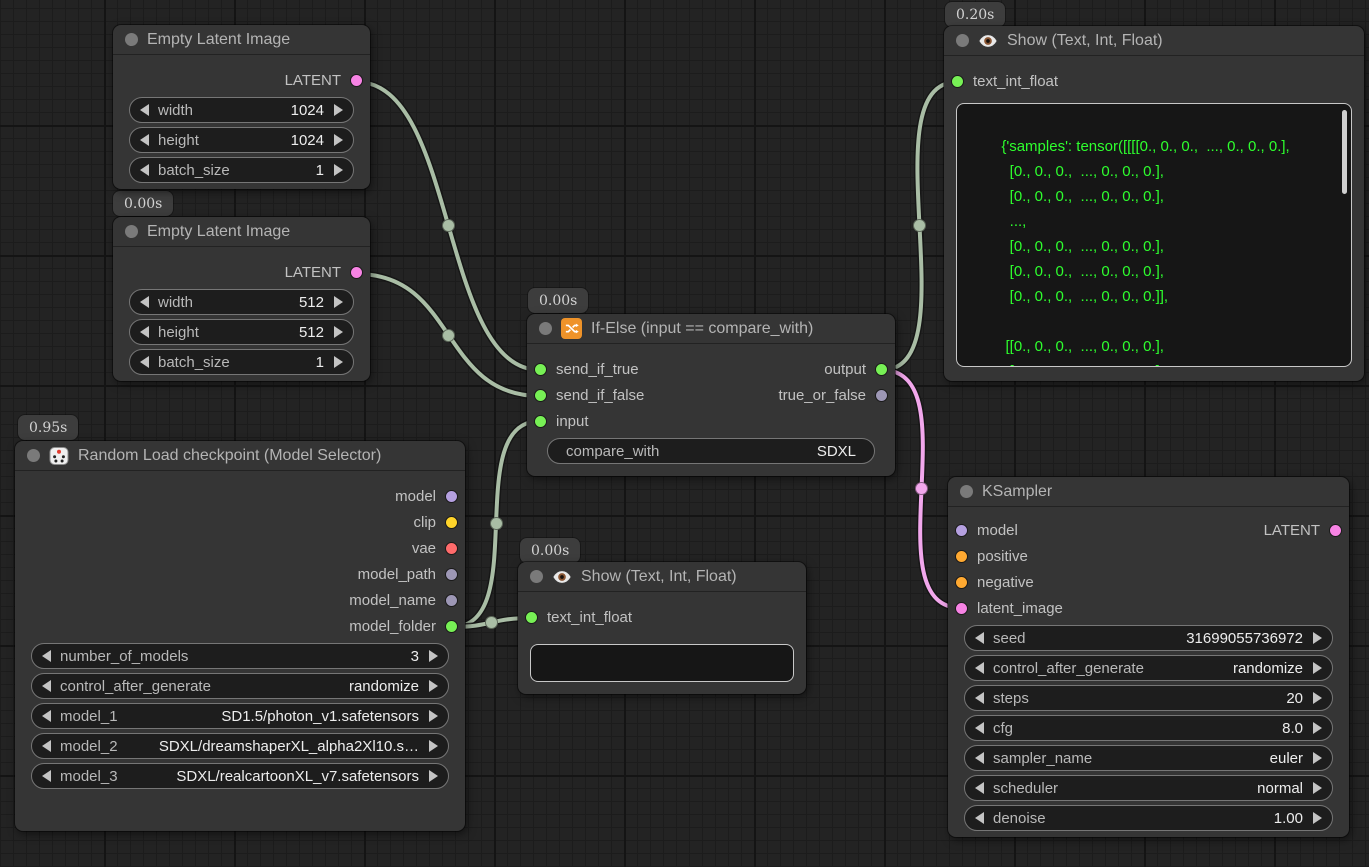 This screenshot has height=867, width=1369. Describe the element at coordinates (1344, 152) in the screenshot. I see `textbox-scrollbar` at that location.